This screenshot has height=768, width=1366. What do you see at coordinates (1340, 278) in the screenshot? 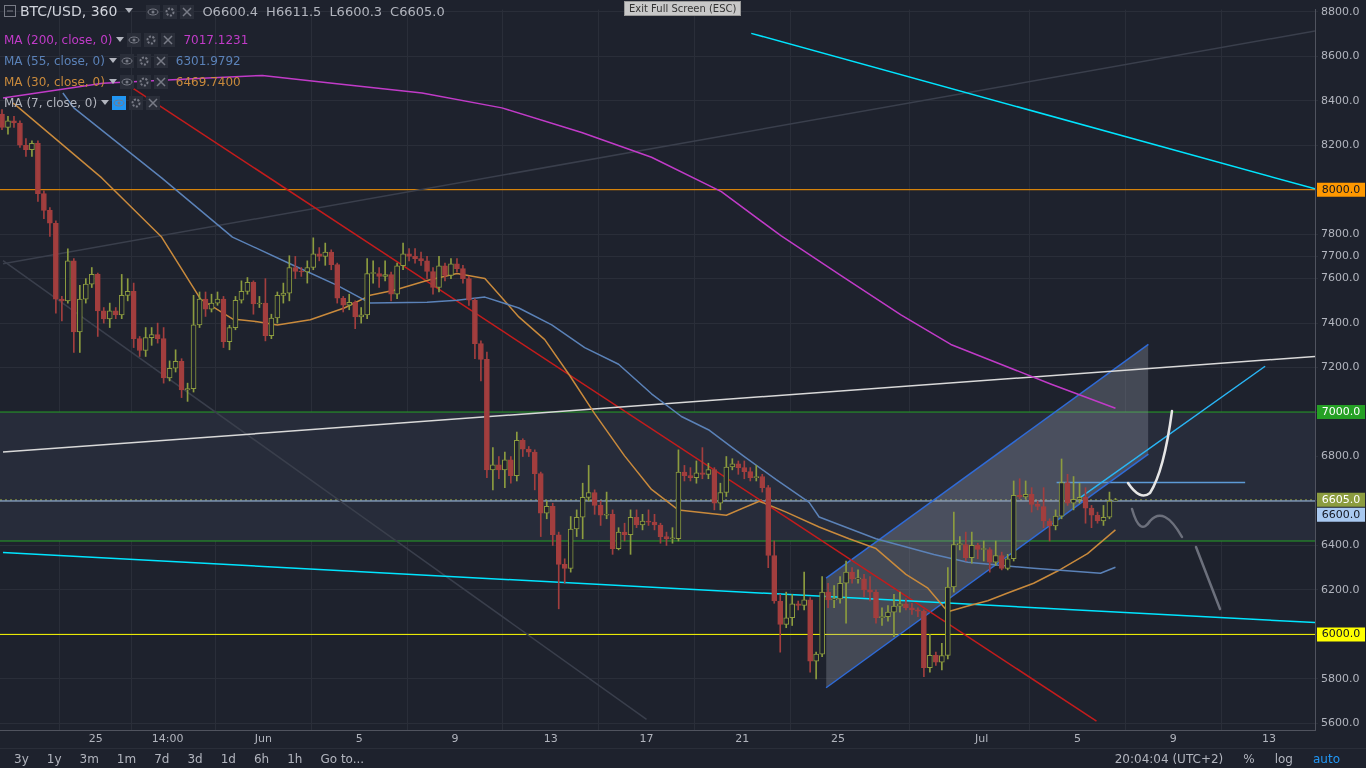
I see `y-tick-label: 7600.0` at bounding box center [1340, 278].